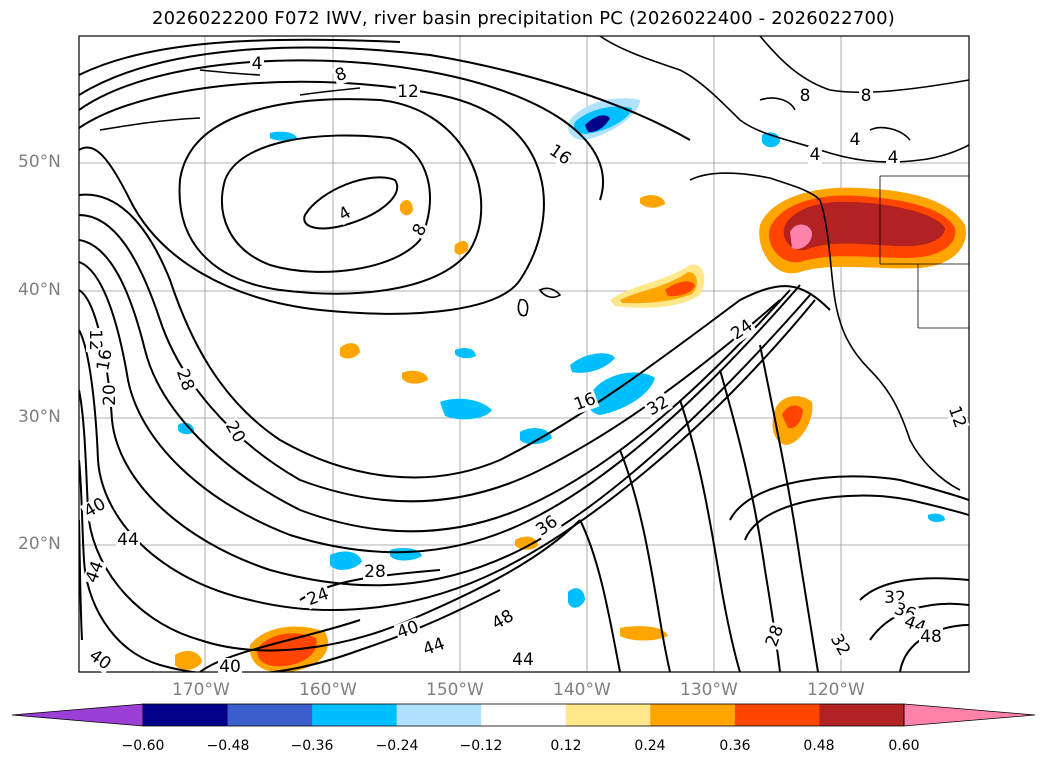  Describe the element at coordinates (143, 746) in the screenshot. I see `colorbar-tick-label: −0.60` at that location.